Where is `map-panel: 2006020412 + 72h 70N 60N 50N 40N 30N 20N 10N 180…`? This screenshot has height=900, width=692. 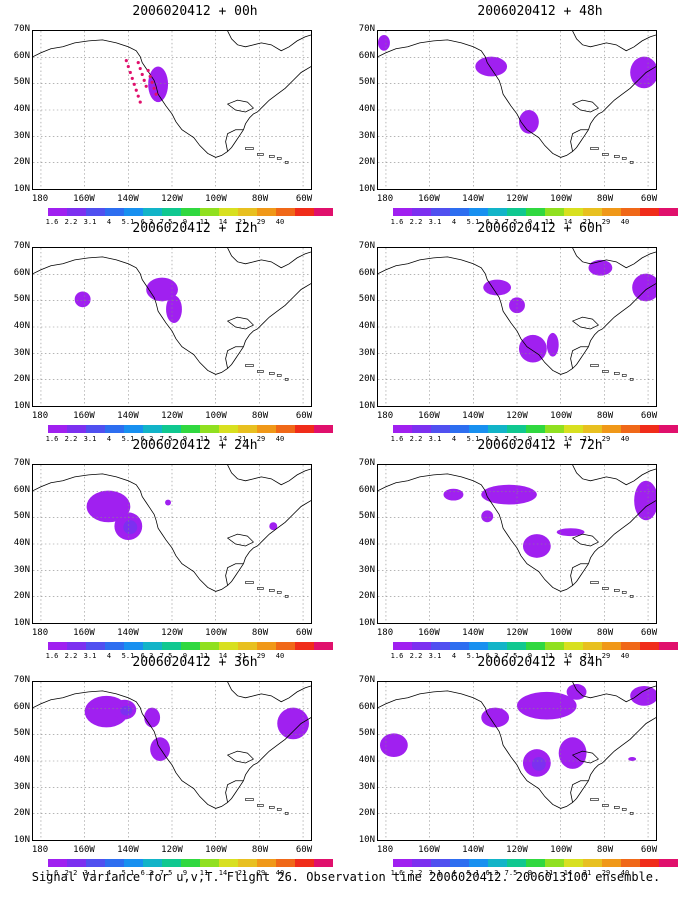
map-panel: 2006020412 + 72h 70N 60N 50N 40N 30N 20N 10N 180… is located at coordinates (511, 547).